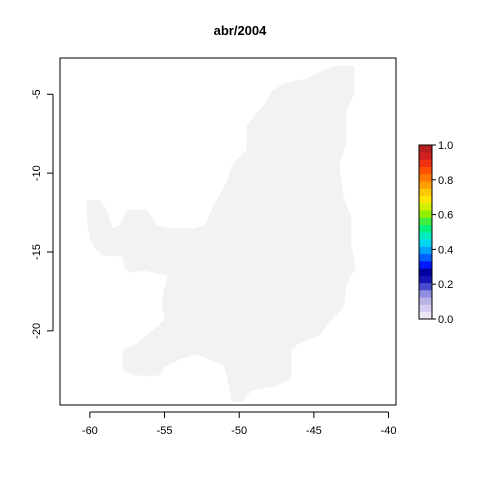 This screenshot has width=480, height=480. What do you see at coordinates (42, 214) in the screenshot?
I see `y-axis: -5 -10 -15 -20` at bounding box center [42, 214].